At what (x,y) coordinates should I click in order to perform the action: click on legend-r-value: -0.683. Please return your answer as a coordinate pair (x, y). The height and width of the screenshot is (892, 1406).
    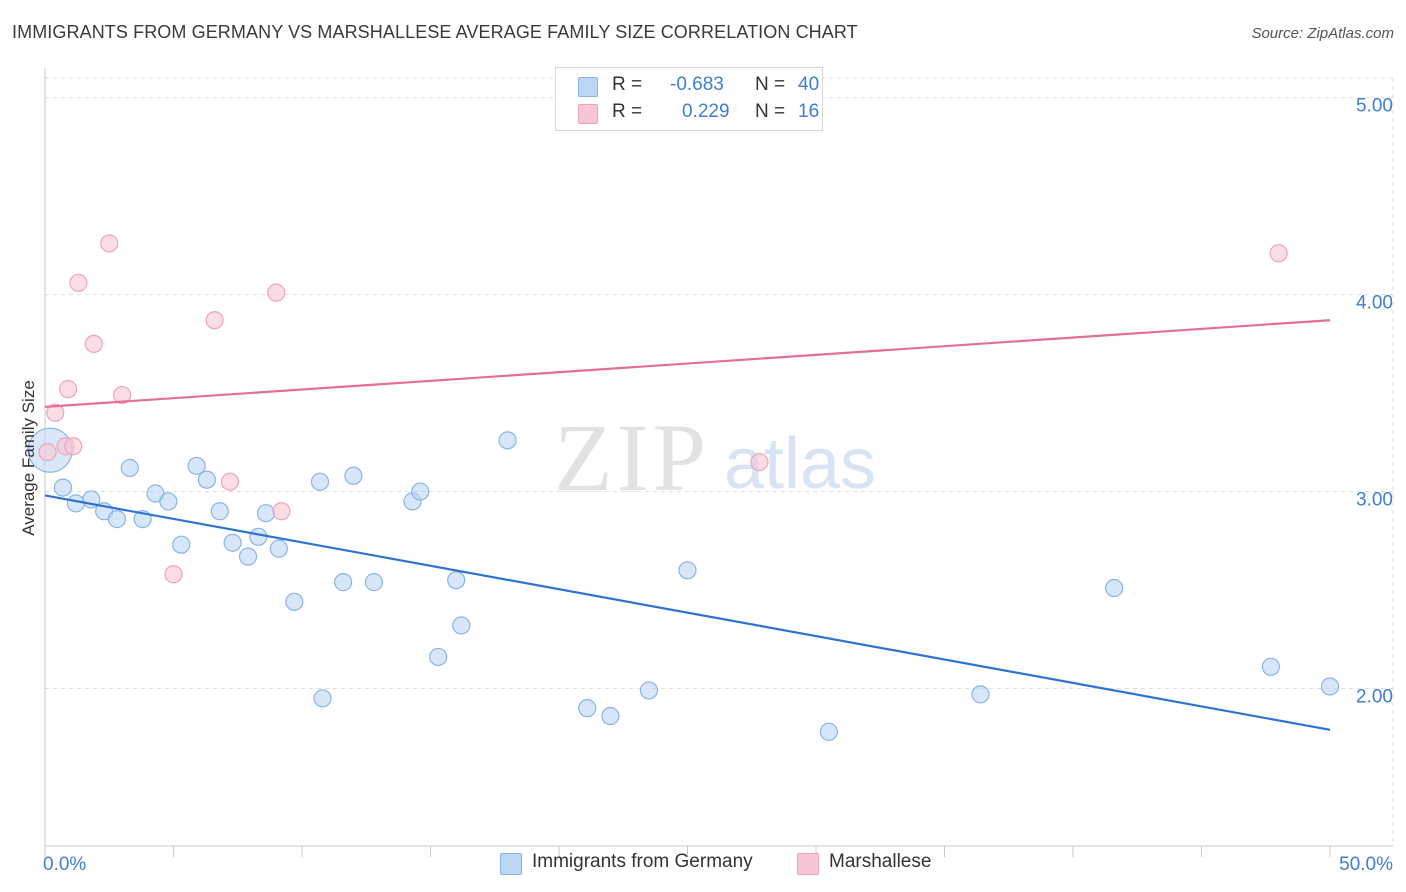
    Looking at the image, I should click on (697, 84).